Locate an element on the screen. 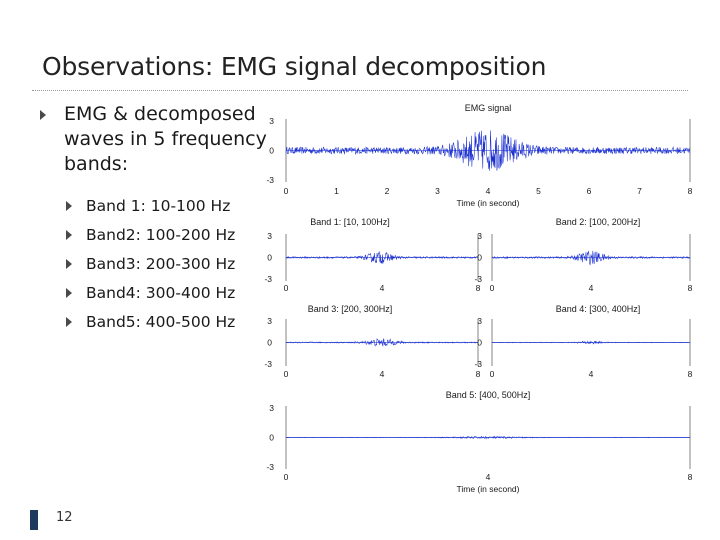 Image resolution: width=720 pixels, height=540 pixels. sub-bullet-text: Band3: 200-300 Hz is located at coordinates (161, 264).